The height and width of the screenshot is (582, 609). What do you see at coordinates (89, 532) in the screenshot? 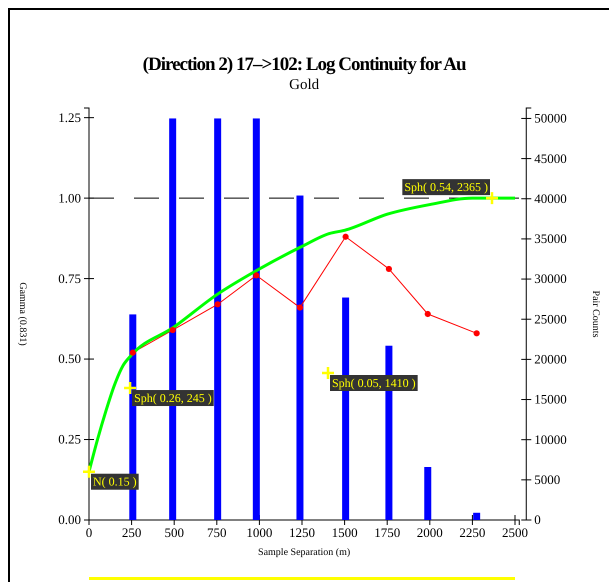
I see `x-tick-label: 0` at bounding box center [89, 532].